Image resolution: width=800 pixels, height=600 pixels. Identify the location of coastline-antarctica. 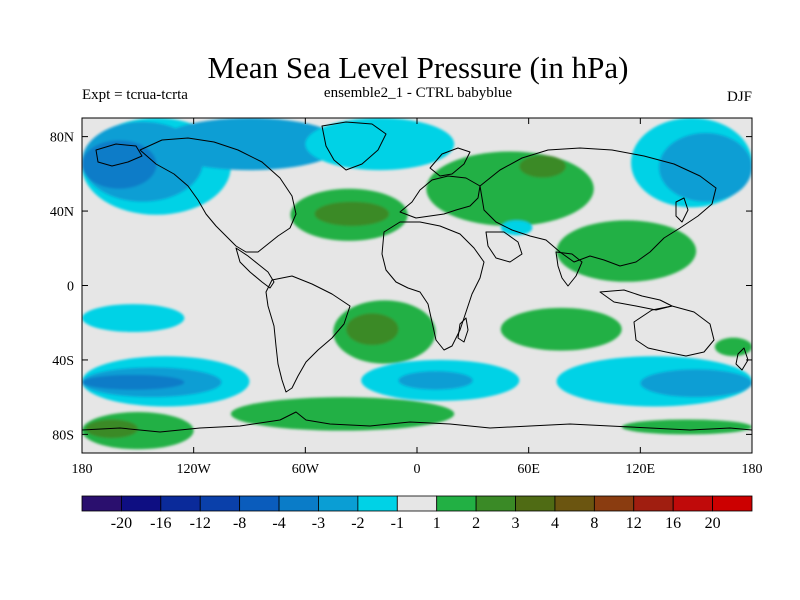
(417, 422).